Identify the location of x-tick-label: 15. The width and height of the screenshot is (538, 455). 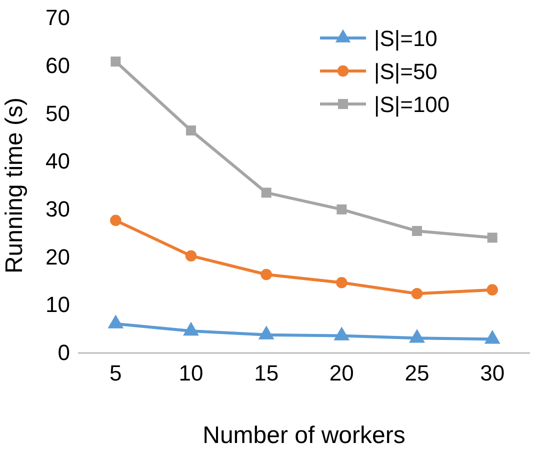
(266, 373).